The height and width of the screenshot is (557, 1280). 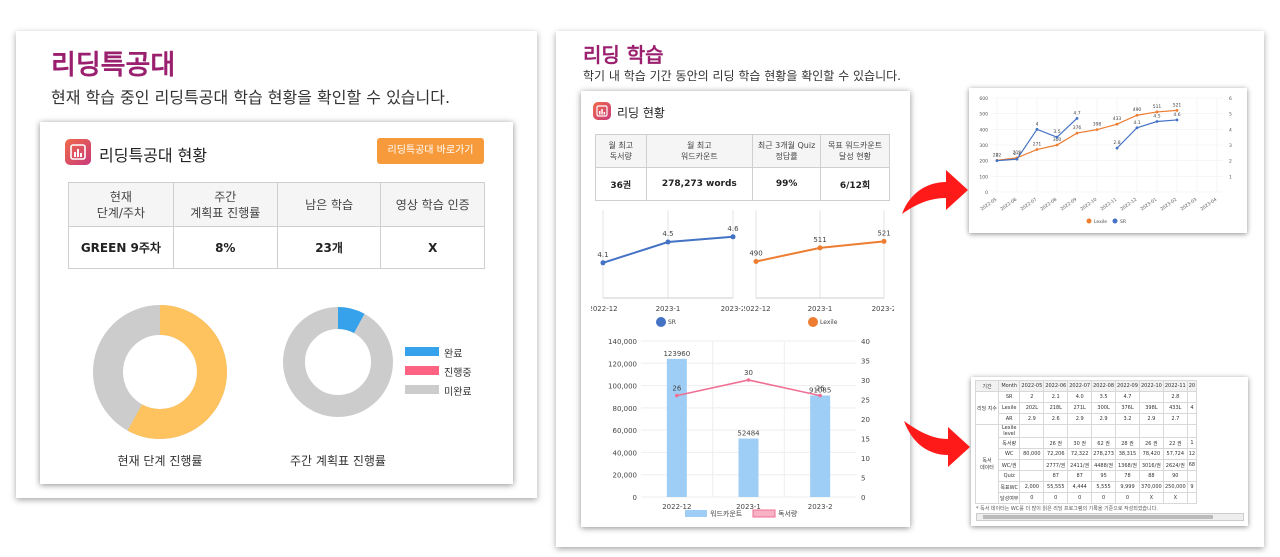 I want to click on table-cell: 30 권, so click(x=1080, y=443).